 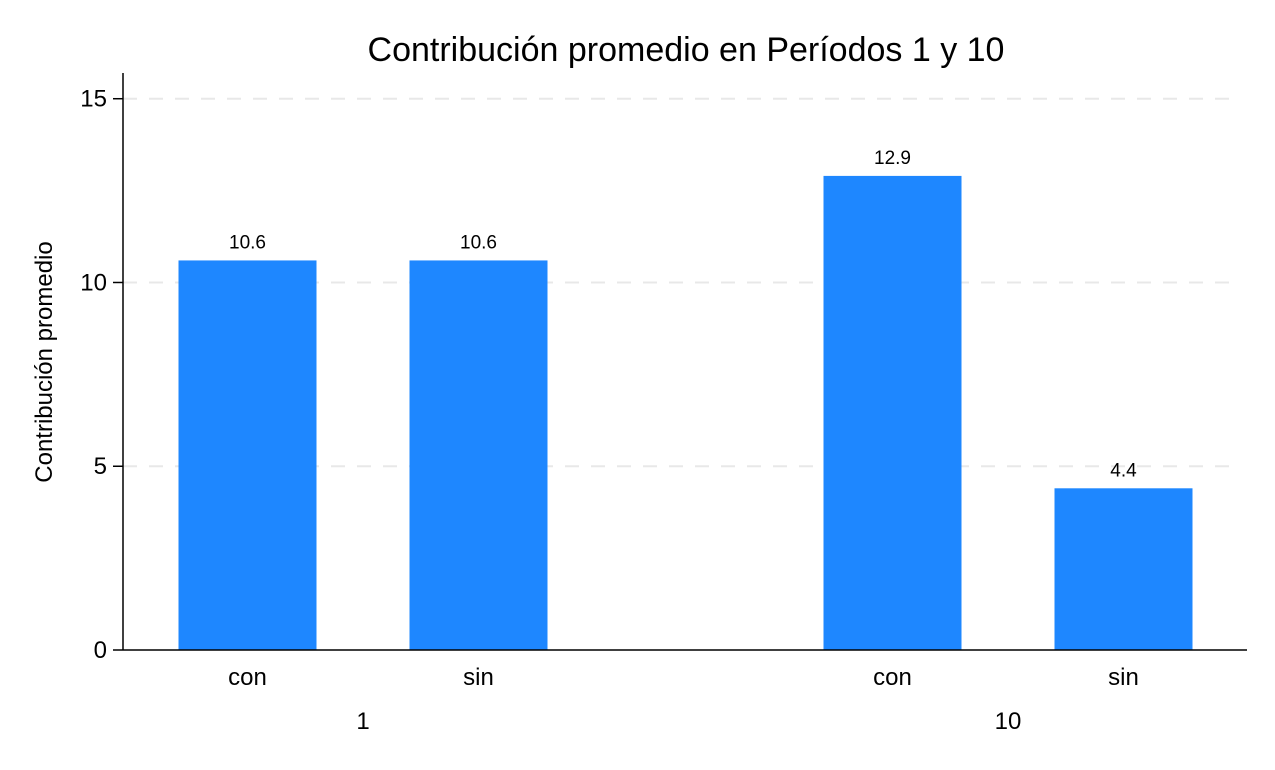 What do you see at coordinates (892, 158) in the screenshot?
I see `data-label: 12.9` at bounding box center [892, 158].